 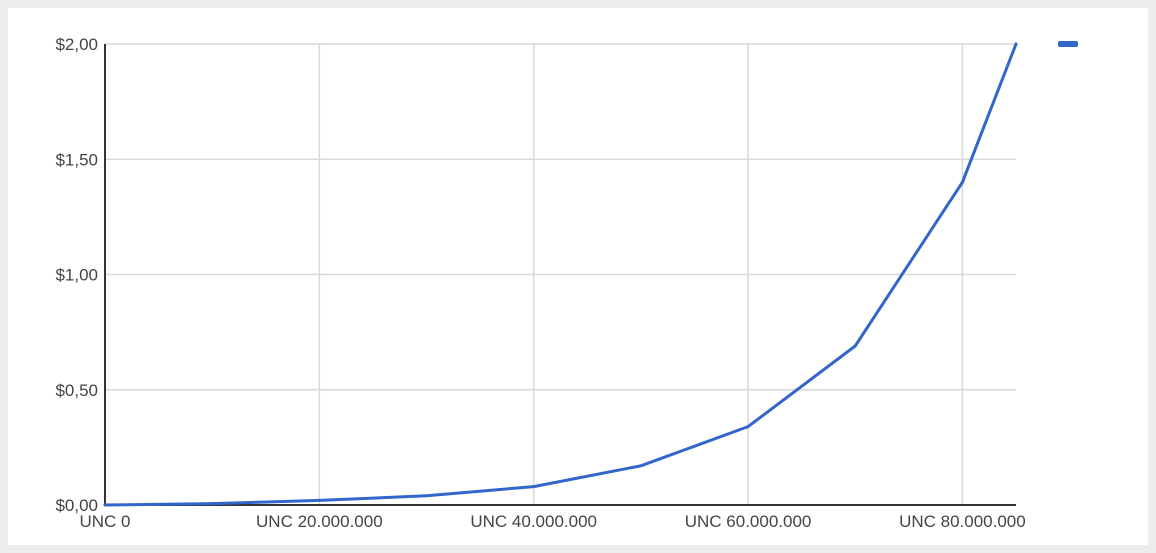 I want to click on x-tick-label: UNC 40.000.000, so click(x=533, y=521).